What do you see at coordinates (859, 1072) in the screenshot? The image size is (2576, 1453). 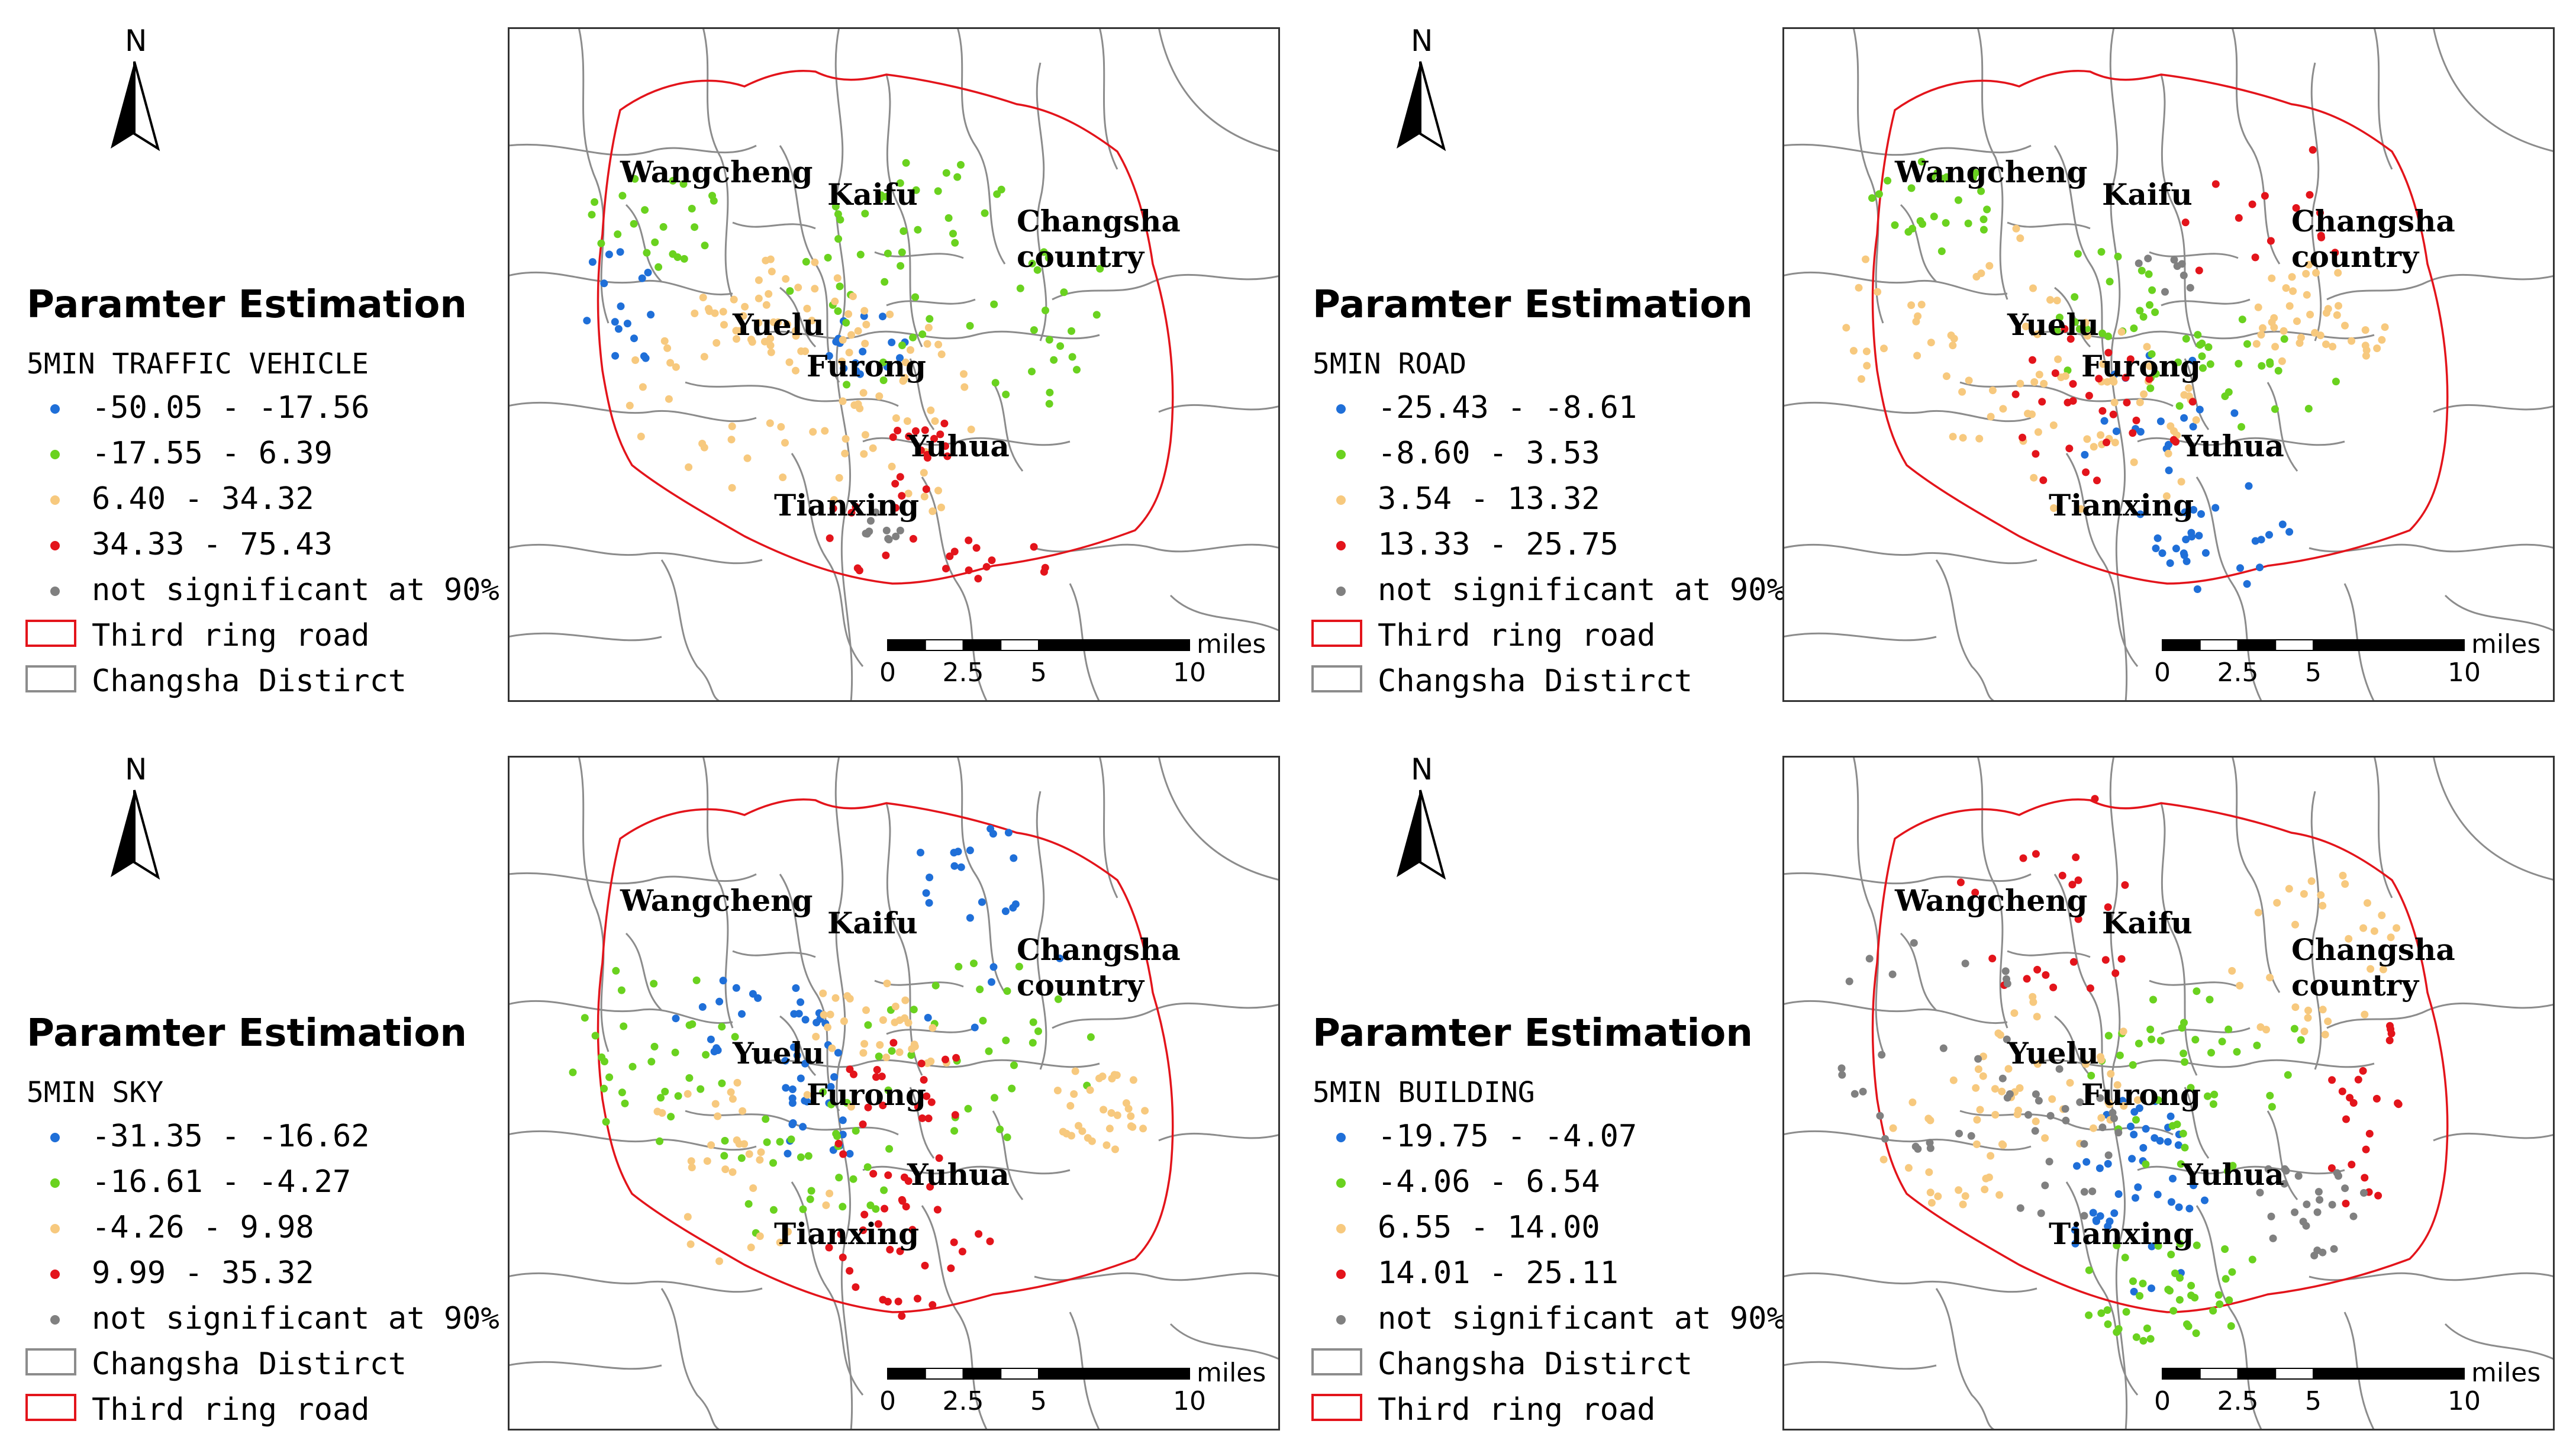 I see `point-layer` at bounding box center [859, 1072].